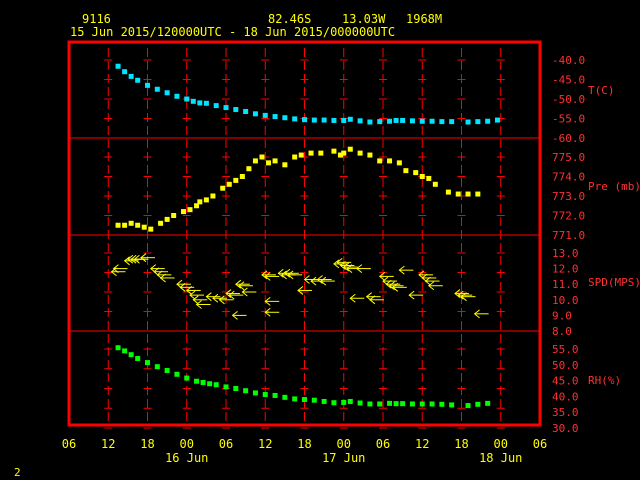 The width and height of the screenshot is (640, 480). What do you see at coordinates (568, 99) in the screenshot?
I see `temperature-tick-label: -50.0` at bounding box center [568, 99].